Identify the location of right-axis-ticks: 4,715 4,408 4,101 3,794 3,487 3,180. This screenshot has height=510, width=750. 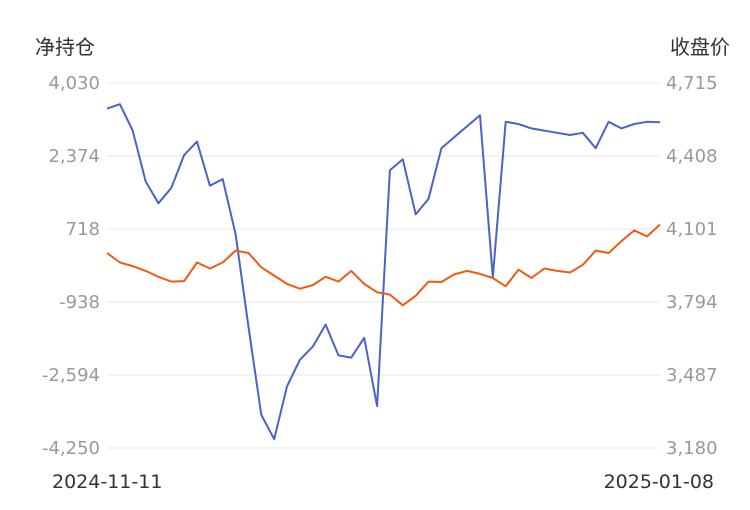
(692, 266).